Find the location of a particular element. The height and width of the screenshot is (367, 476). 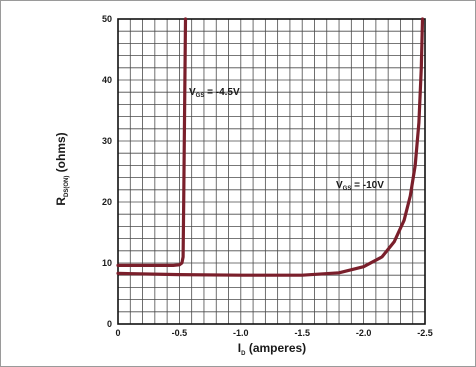

x-tick-label: -1.5 is located at coordinates (302, 333).